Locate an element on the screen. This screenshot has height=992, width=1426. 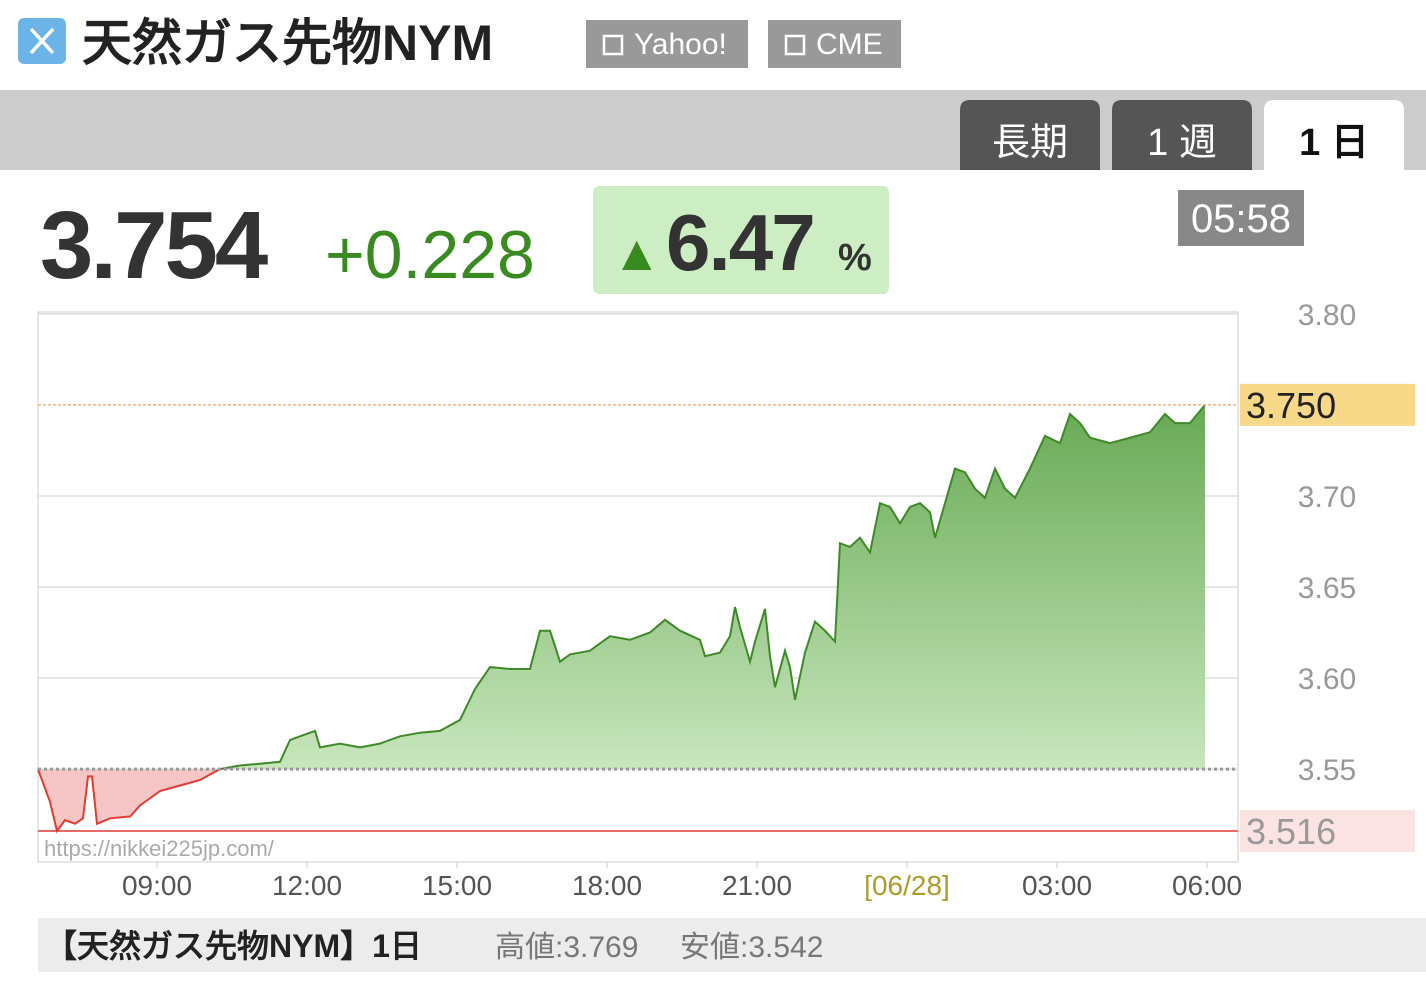
x-tick-label: 06:00 is located at coordinates (1207, 885).